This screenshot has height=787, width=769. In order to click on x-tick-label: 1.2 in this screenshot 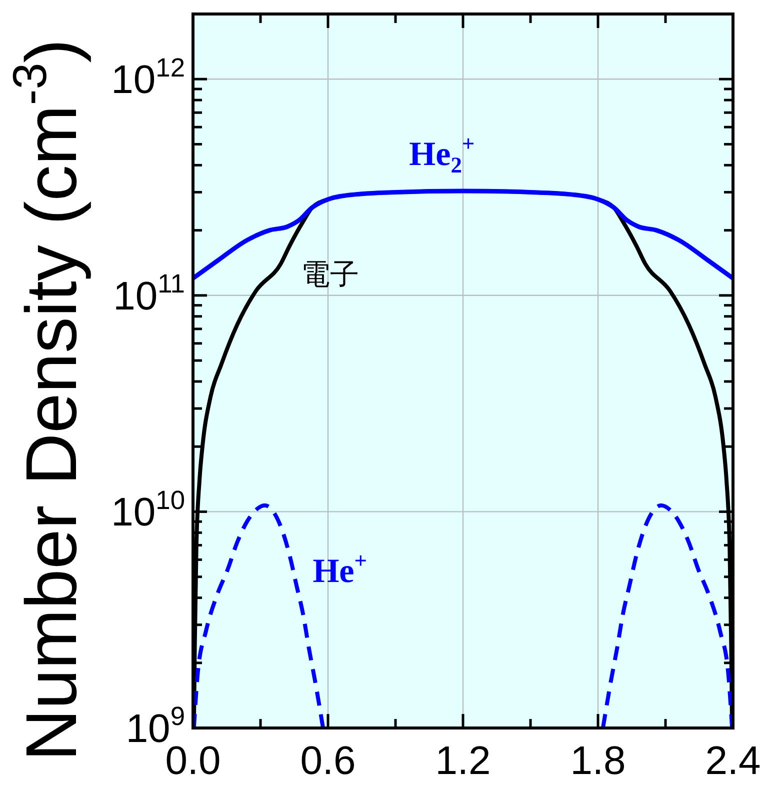, I will do `click(463, 761)`.